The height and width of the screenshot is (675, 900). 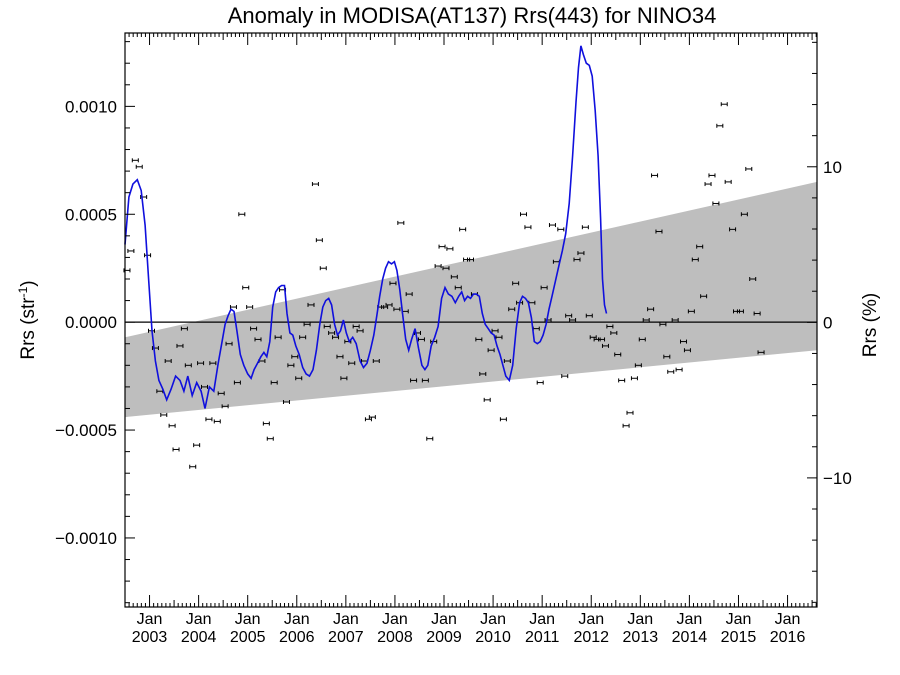 I want to click on x-tick-year-label: 2013, so click(x=641, y=637).